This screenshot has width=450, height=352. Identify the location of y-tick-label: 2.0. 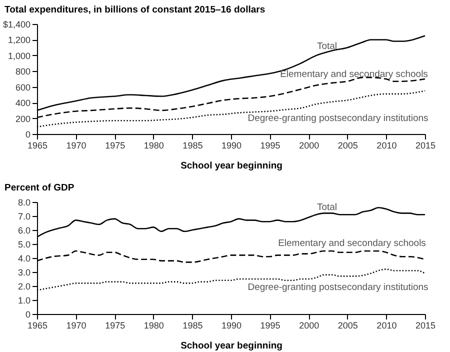
(24, 287).